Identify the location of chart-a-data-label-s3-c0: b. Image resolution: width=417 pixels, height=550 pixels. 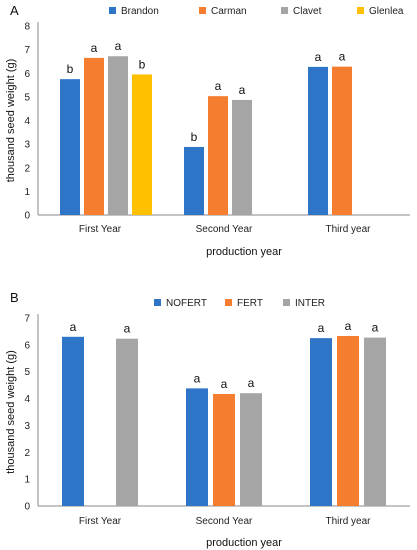
(142, 64).